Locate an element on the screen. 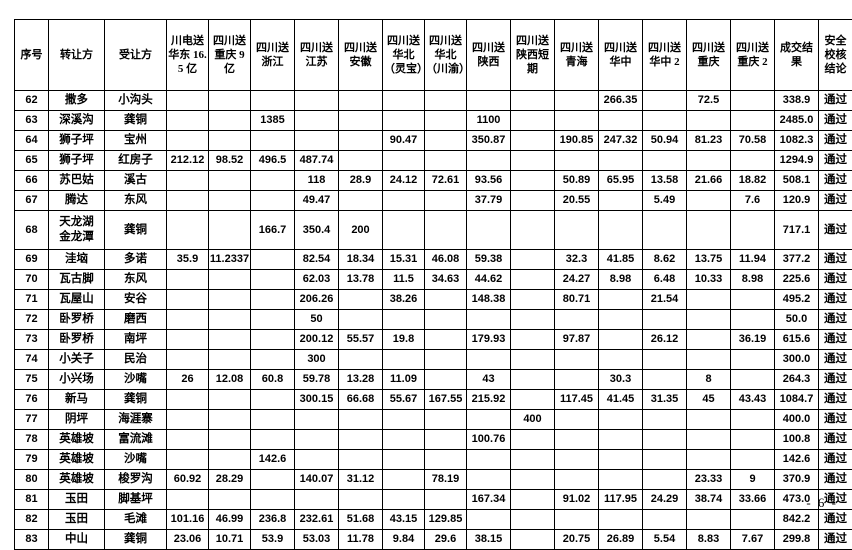 This screenshot has height=550, width=852. cell-cd_huadong: 101.16 is located at coordinates (188, 520).